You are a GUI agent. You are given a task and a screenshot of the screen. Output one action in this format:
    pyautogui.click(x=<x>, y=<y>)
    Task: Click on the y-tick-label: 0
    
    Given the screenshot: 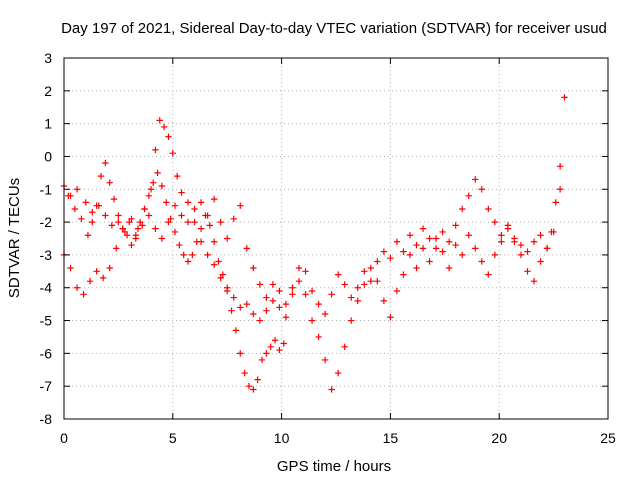 What is the action you would take?
    pyautogui.click(x=48, y=156)
    